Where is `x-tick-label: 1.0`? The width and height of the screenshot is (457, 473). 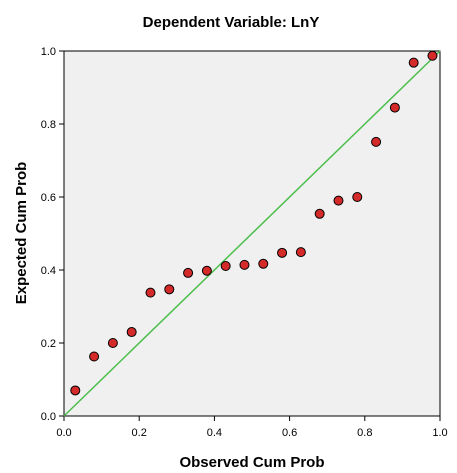
x-tick-label: 1.0 is located at coordinates (439, 433).